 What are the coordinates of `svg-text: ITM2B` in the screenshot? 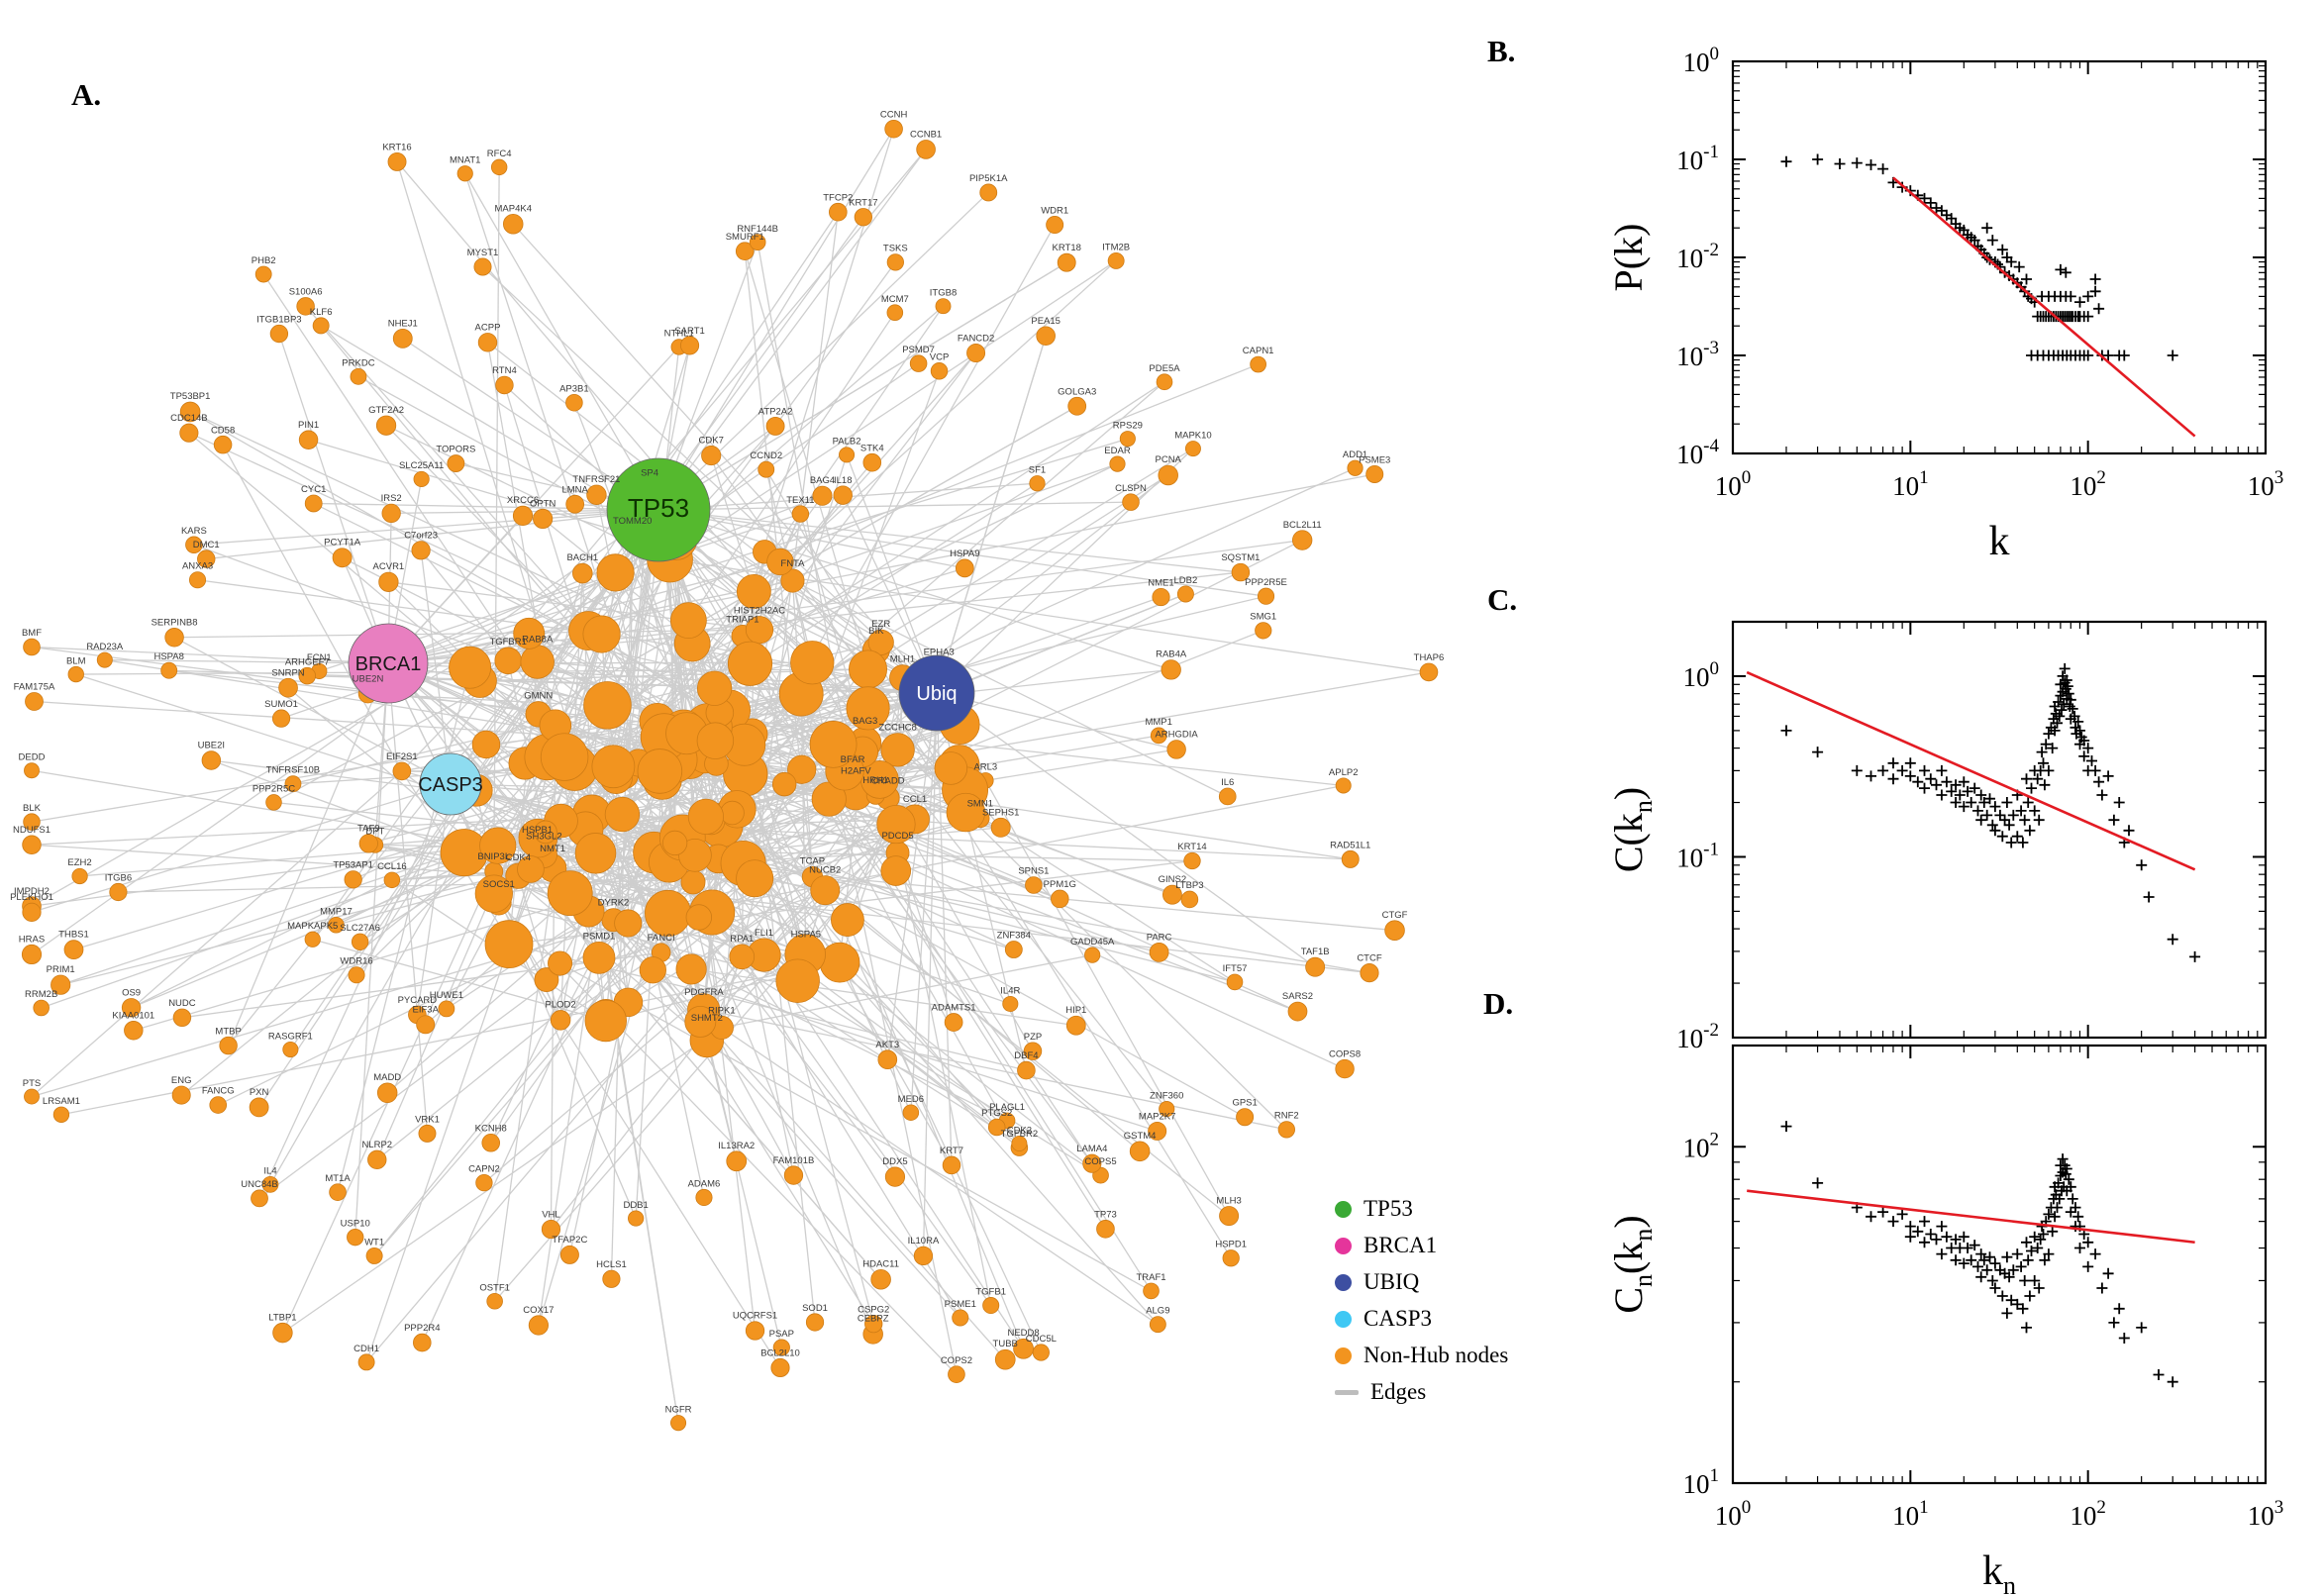 It's located at (1116, 247).